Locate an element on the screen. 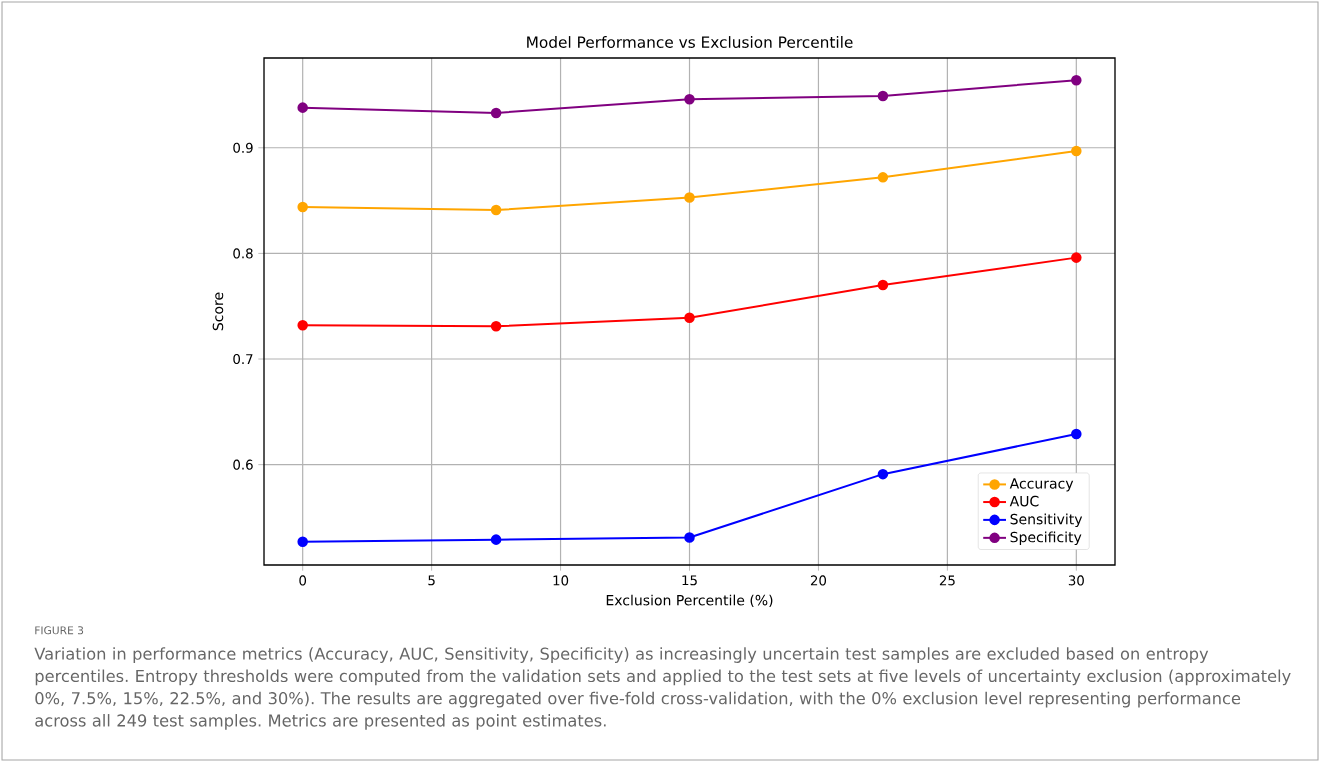 The width and height of the screenshot is (1325, 767). chart-title: Model Performance vs Exclusion Percentile is located at coordinates (690, 42).